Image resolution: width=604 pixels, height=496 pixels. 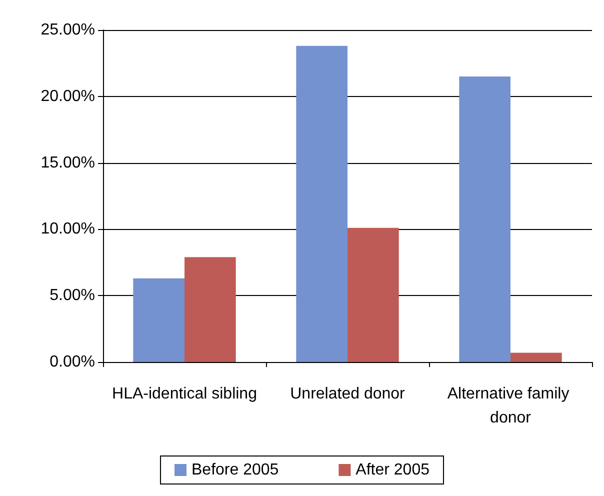 I want to click on y-tick-label: 0.00%, so click(x=72, y=362).